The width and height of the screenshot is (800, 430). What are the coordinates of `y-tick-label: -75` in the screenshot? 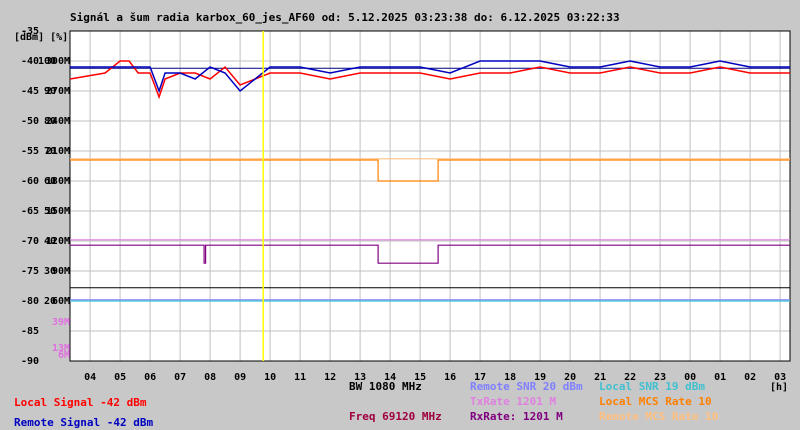 It's located at (30, 271).